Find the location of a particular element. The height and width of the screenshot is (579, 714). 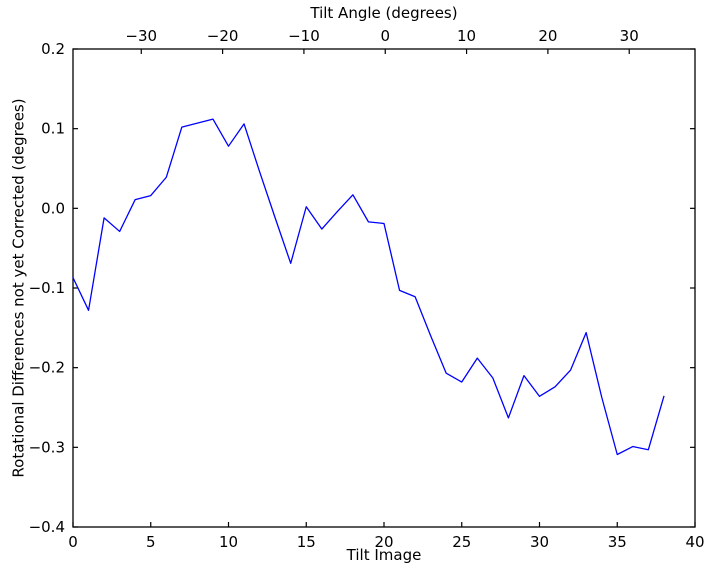

y-tick-label: 0.0 is located at coordinates (53, 208).